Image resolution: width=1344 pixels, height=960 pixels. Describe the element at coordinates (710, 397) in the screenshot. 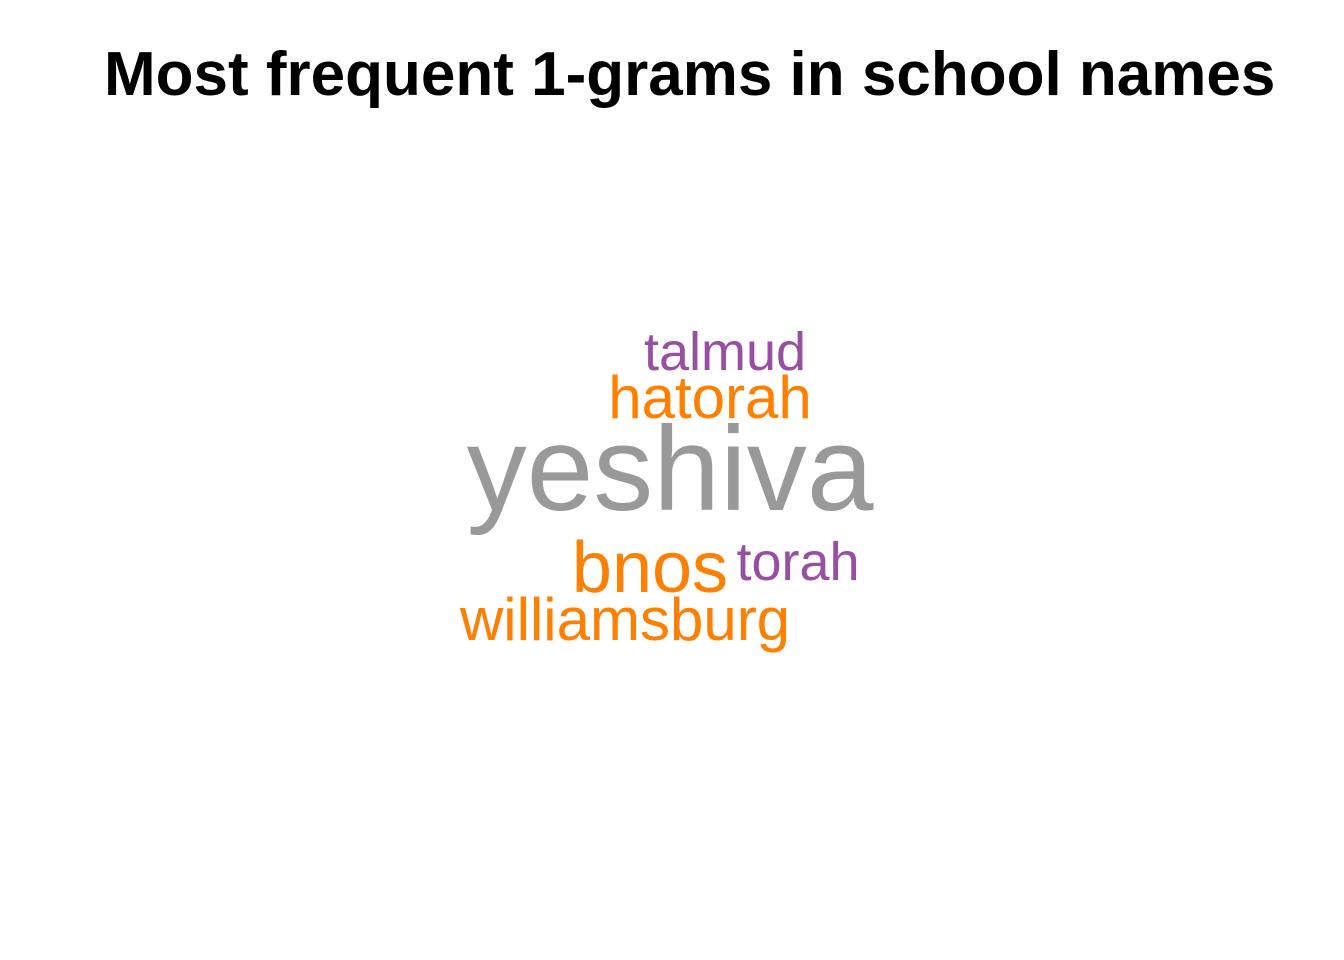

I see `word-hatorah: hatorah` at that location.